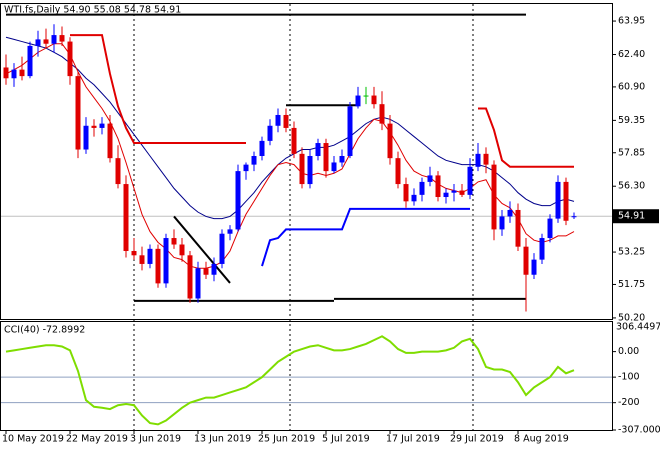 This screenshot has height=450, width=660. What do you see at coordinates (631, 317) in the screenshot?
I see `y-tick-label: 50.20` at bounding box center [631, 317].